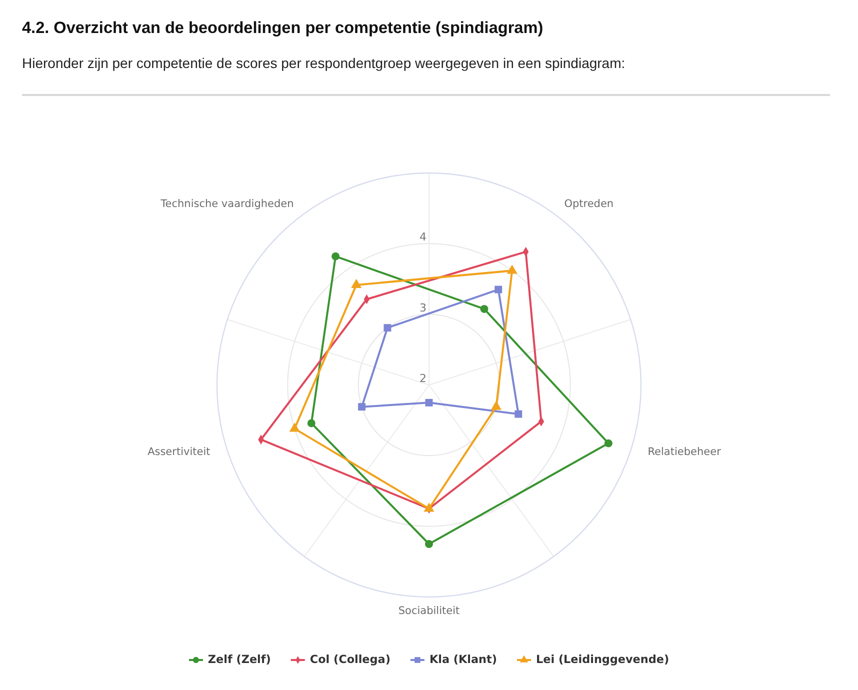 The height and width of the screenshot is (690, 858). What do you see at coordinates (324, 63) in the screenshot?
I see `chart-subtitle: Hieronder zijn per competentie de scores per respondentgroep weergegeven in een spindiagram:` at bounding box center [324, 63].